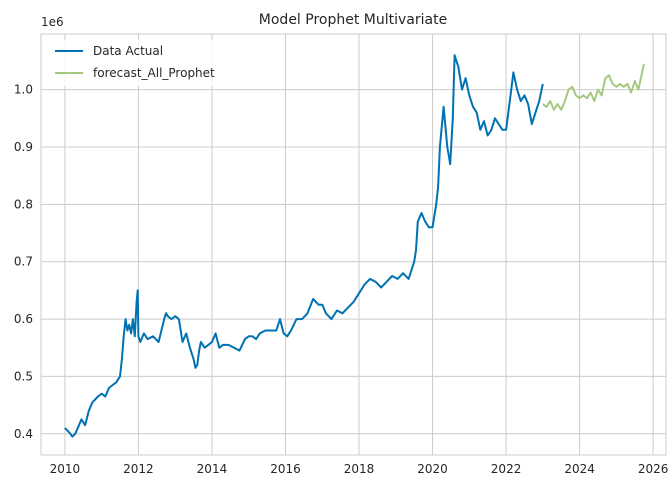 This screenshot has height=493, width=671. What do you see at coordinates (432, 469) in the screenshot?
I see `x-tick-label: 2020` at bounding box center [432, 469].